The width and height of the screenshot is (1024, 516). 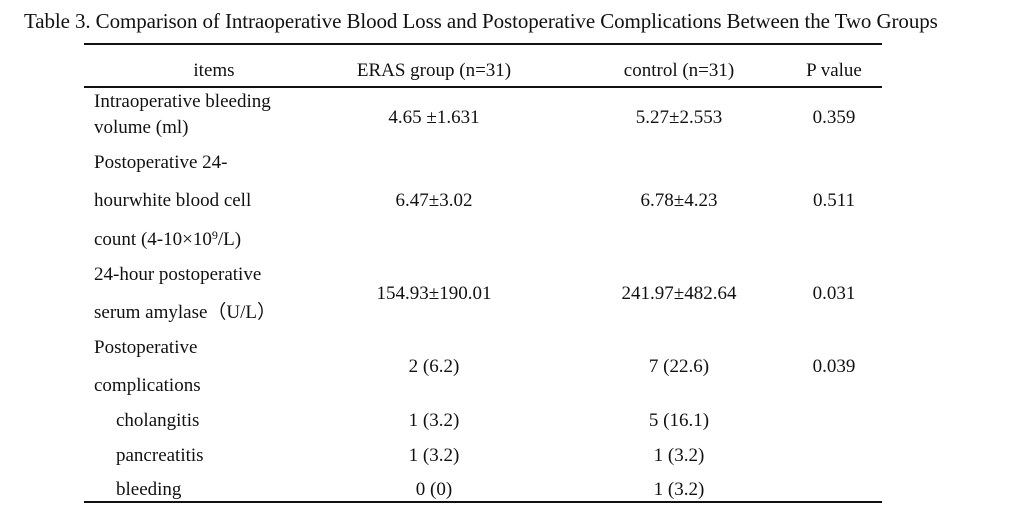 I want to click on row-eras-value: 2 (6.2), so click(x=434, y=366).